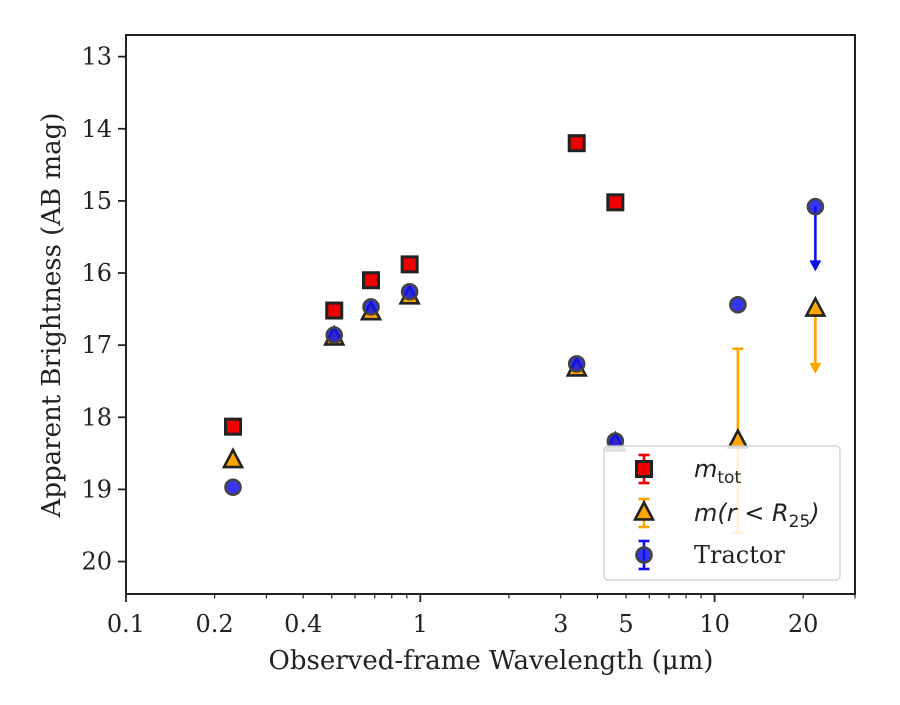 The height and width of the screenshot is (705, 900). What do you see at coordinates (491, 661) in the screenshot?
I see `x-axis-label: Observed-frame Wavelength (μm)` at bounding box center [491, 661].